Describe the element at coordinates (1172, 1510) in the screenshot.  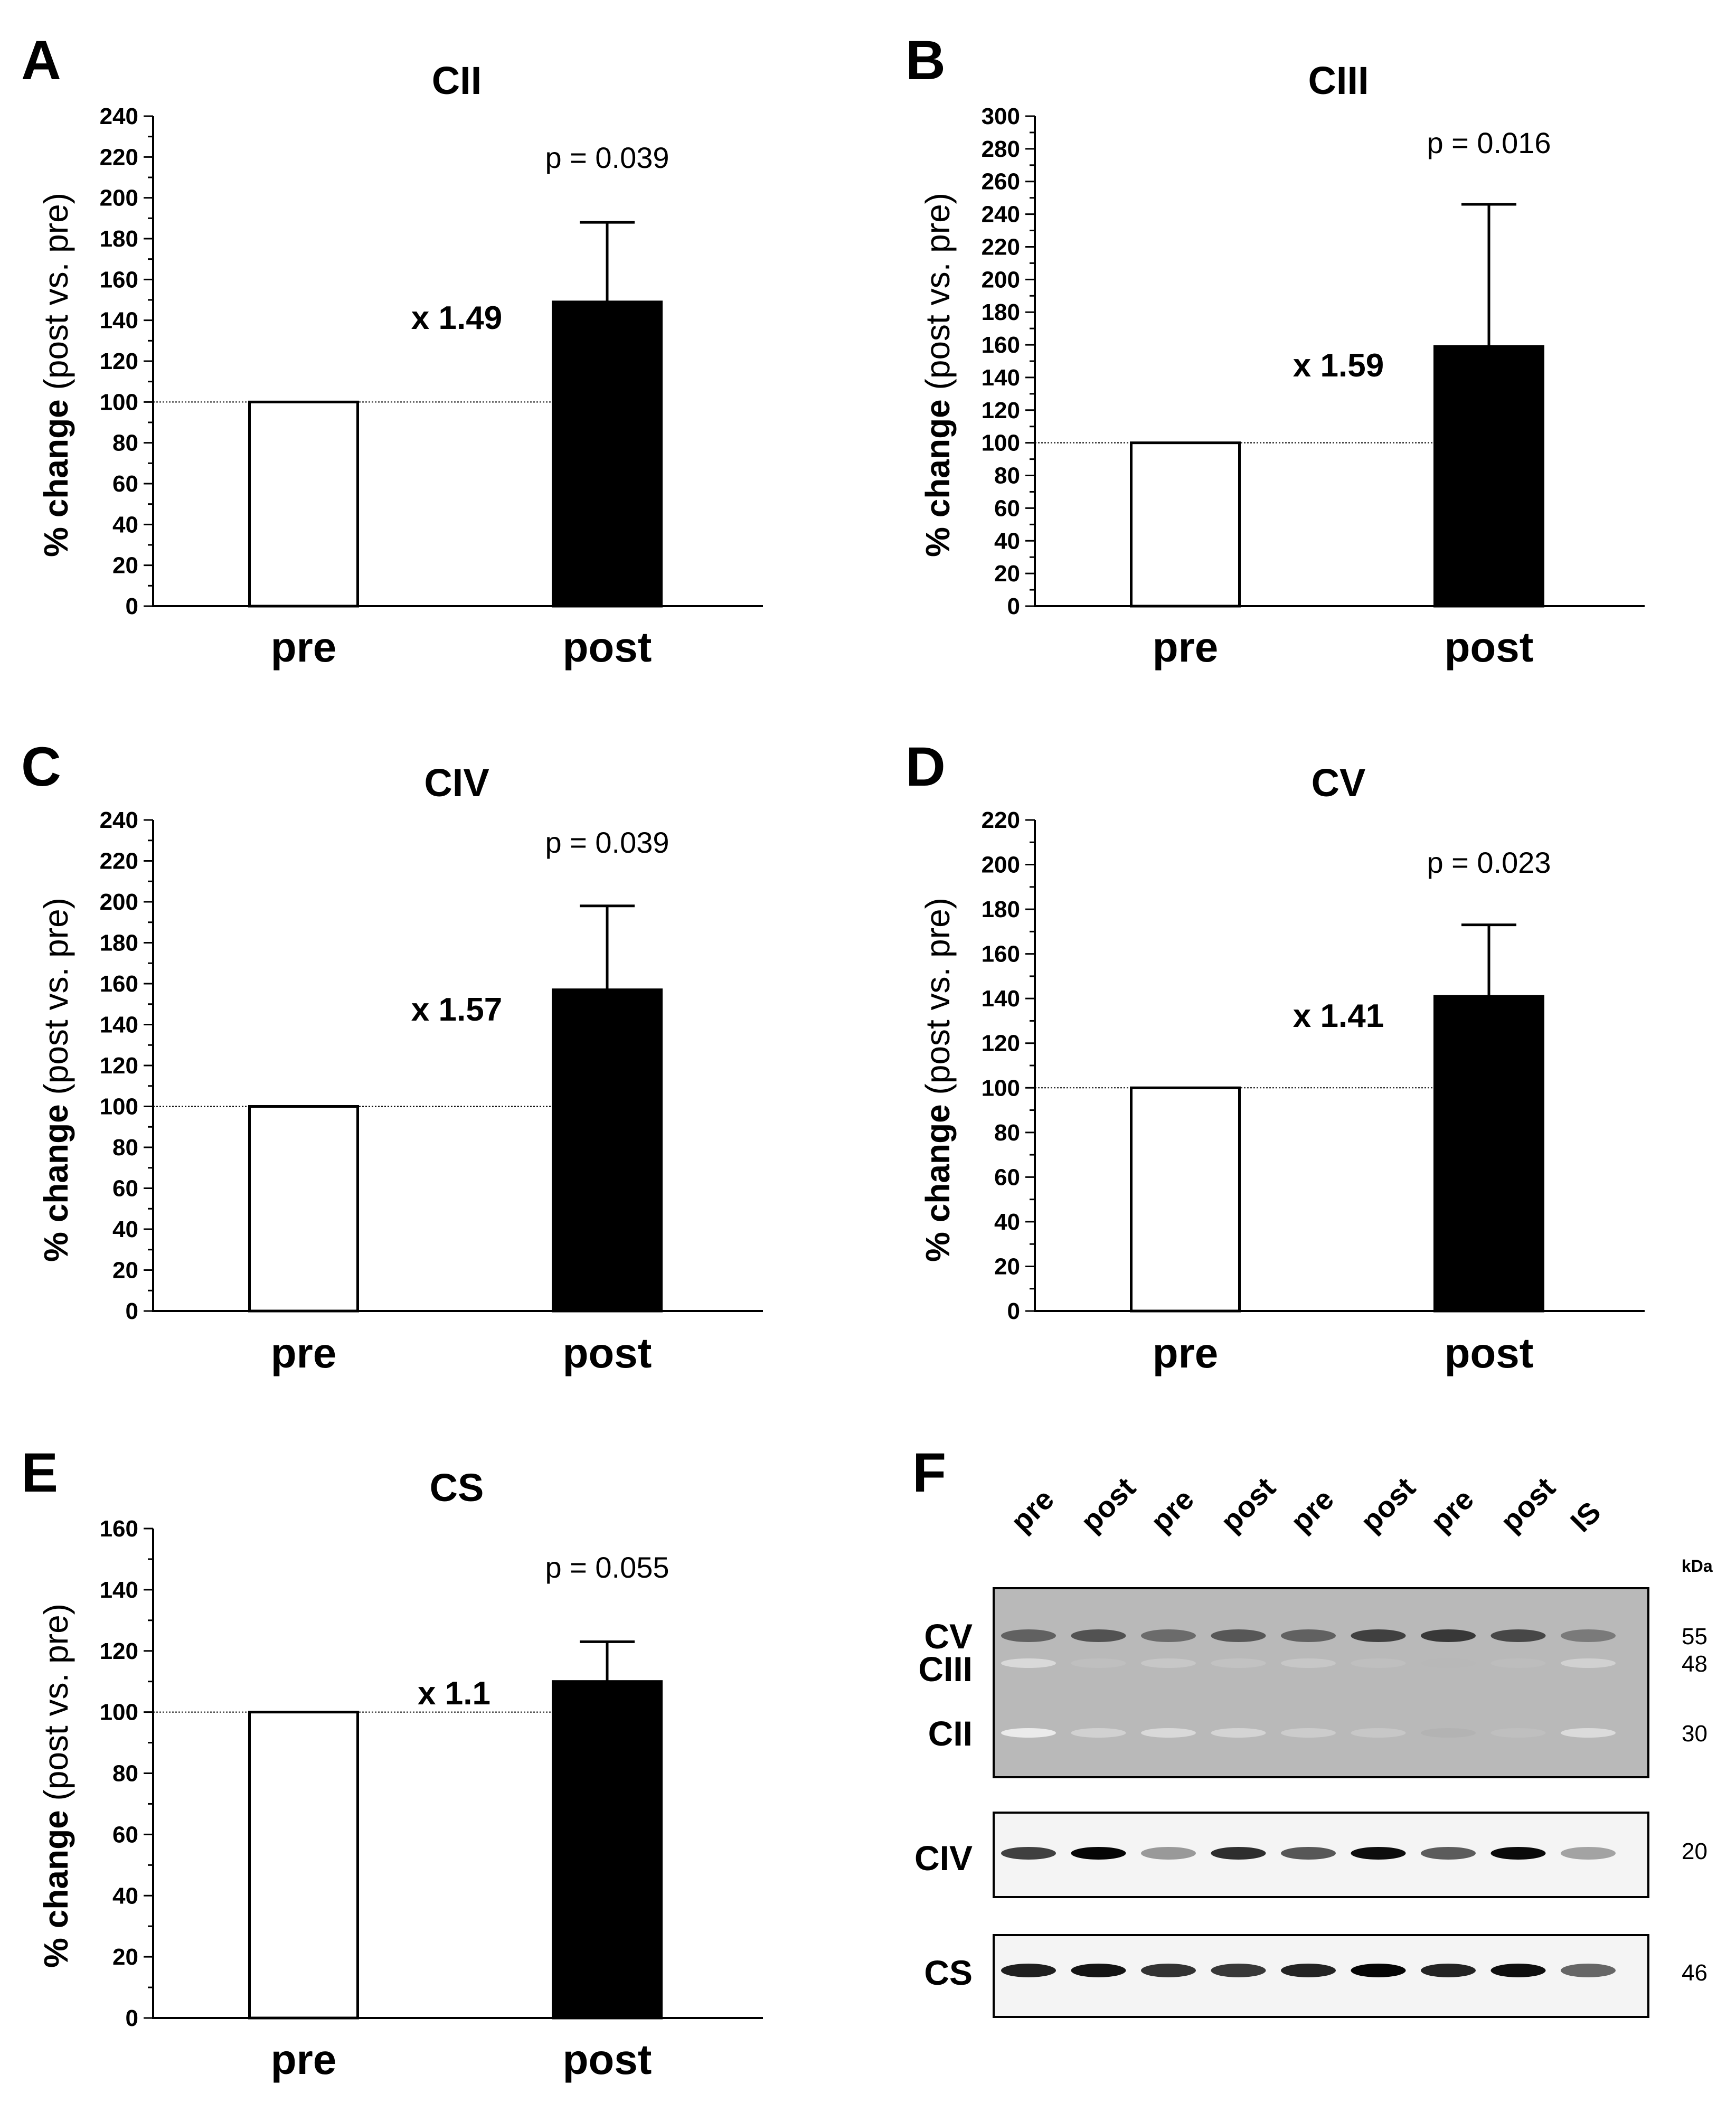
I see `lane-label-3: pre` at that location.